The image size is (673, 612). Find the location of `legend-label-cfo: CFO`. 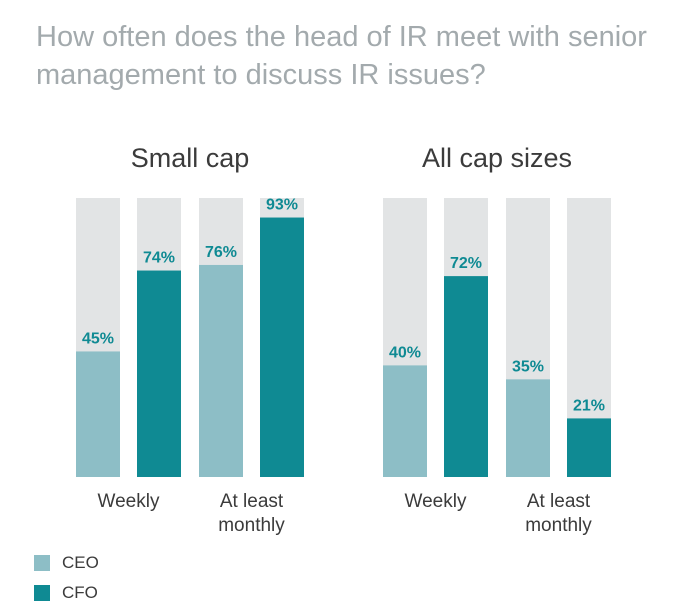

legend-label-cfo: CFO is located at coordinates (80, 592).